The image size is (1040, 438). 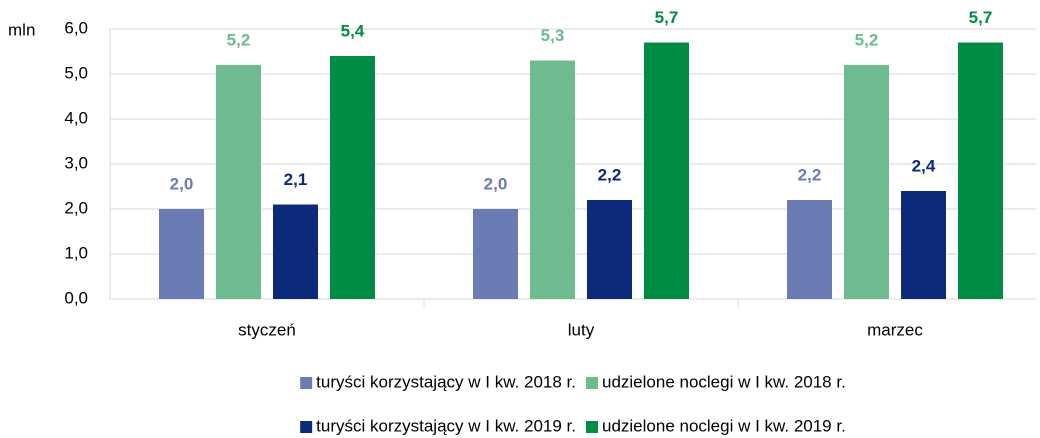 I want to click on y-tick-label: 4,0, so click(x=76, y=117).